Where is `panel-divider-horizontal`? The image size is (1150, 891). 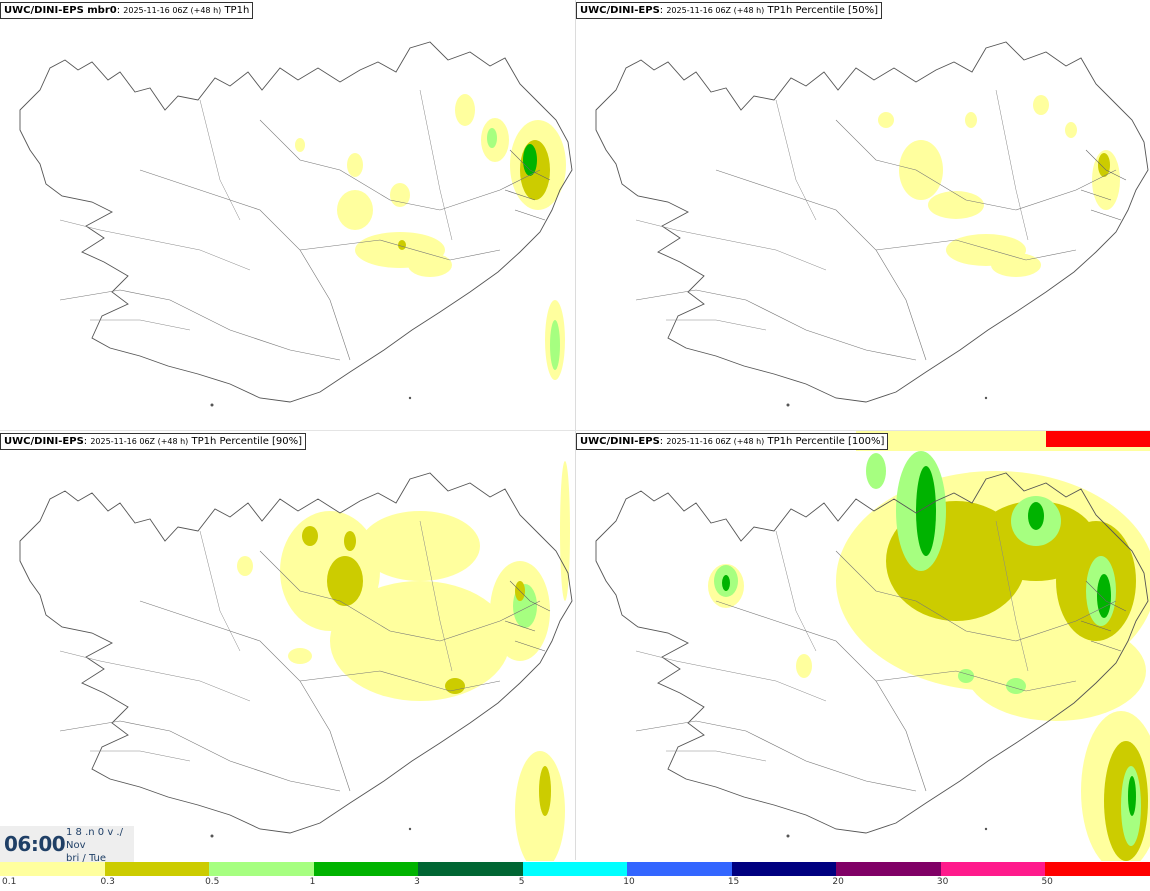 panel-divider-horizontal is located at coordinates (575, 430).